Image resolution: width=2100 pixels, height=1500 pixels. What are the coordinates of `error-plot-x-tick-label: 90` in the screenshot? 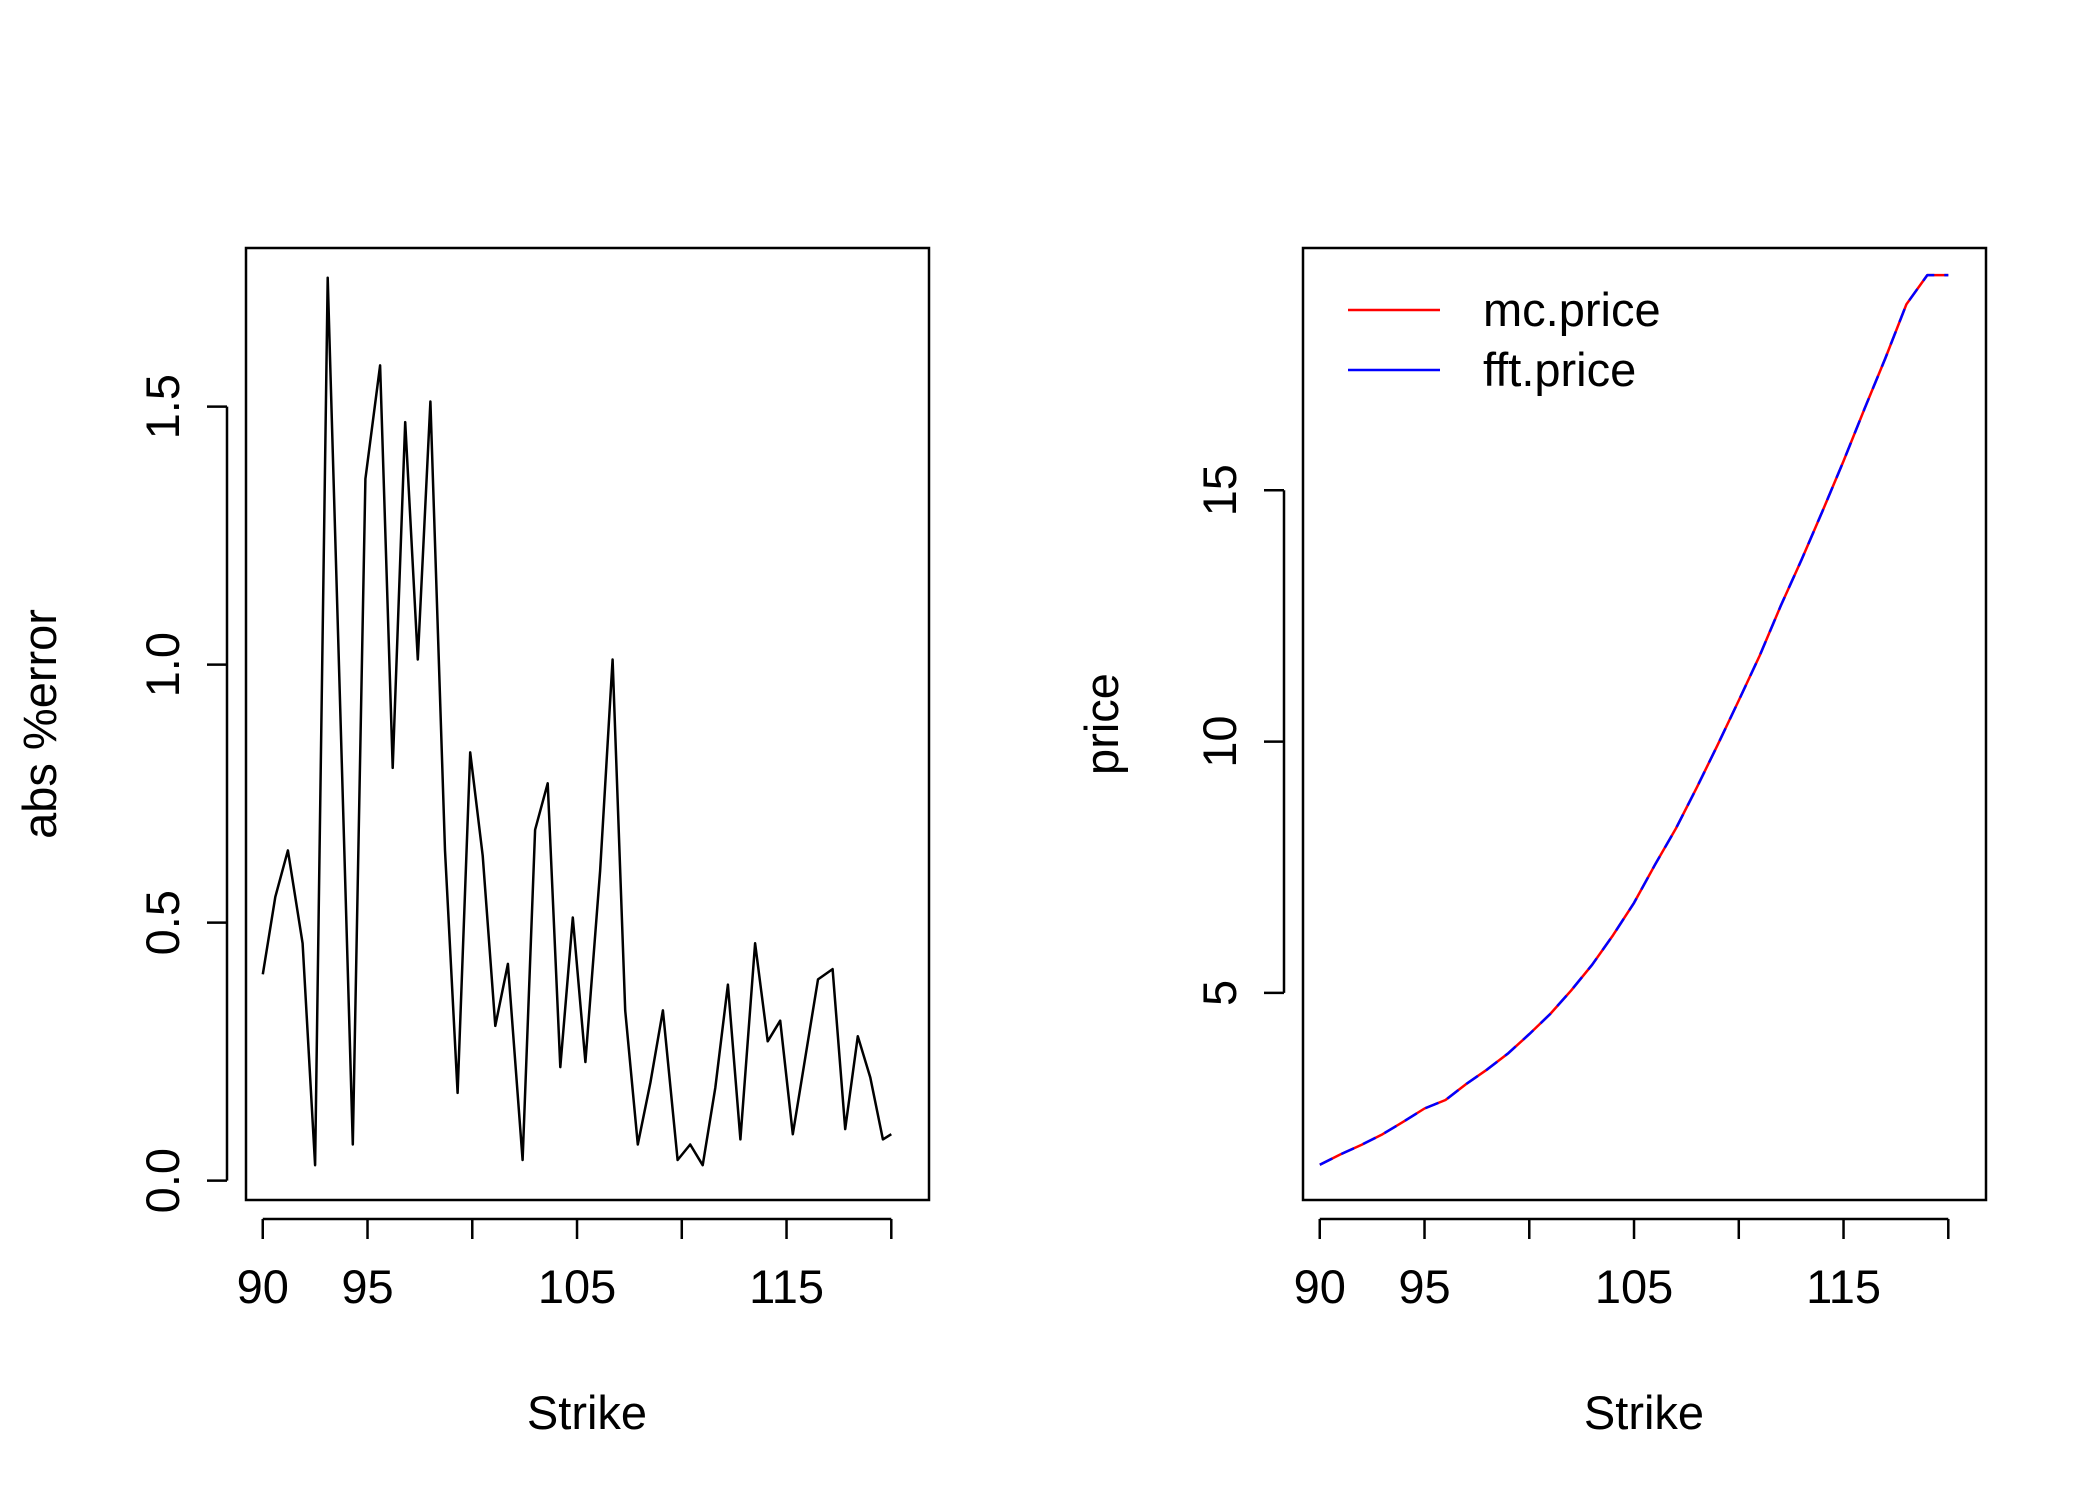 It's located at (263, 1286).